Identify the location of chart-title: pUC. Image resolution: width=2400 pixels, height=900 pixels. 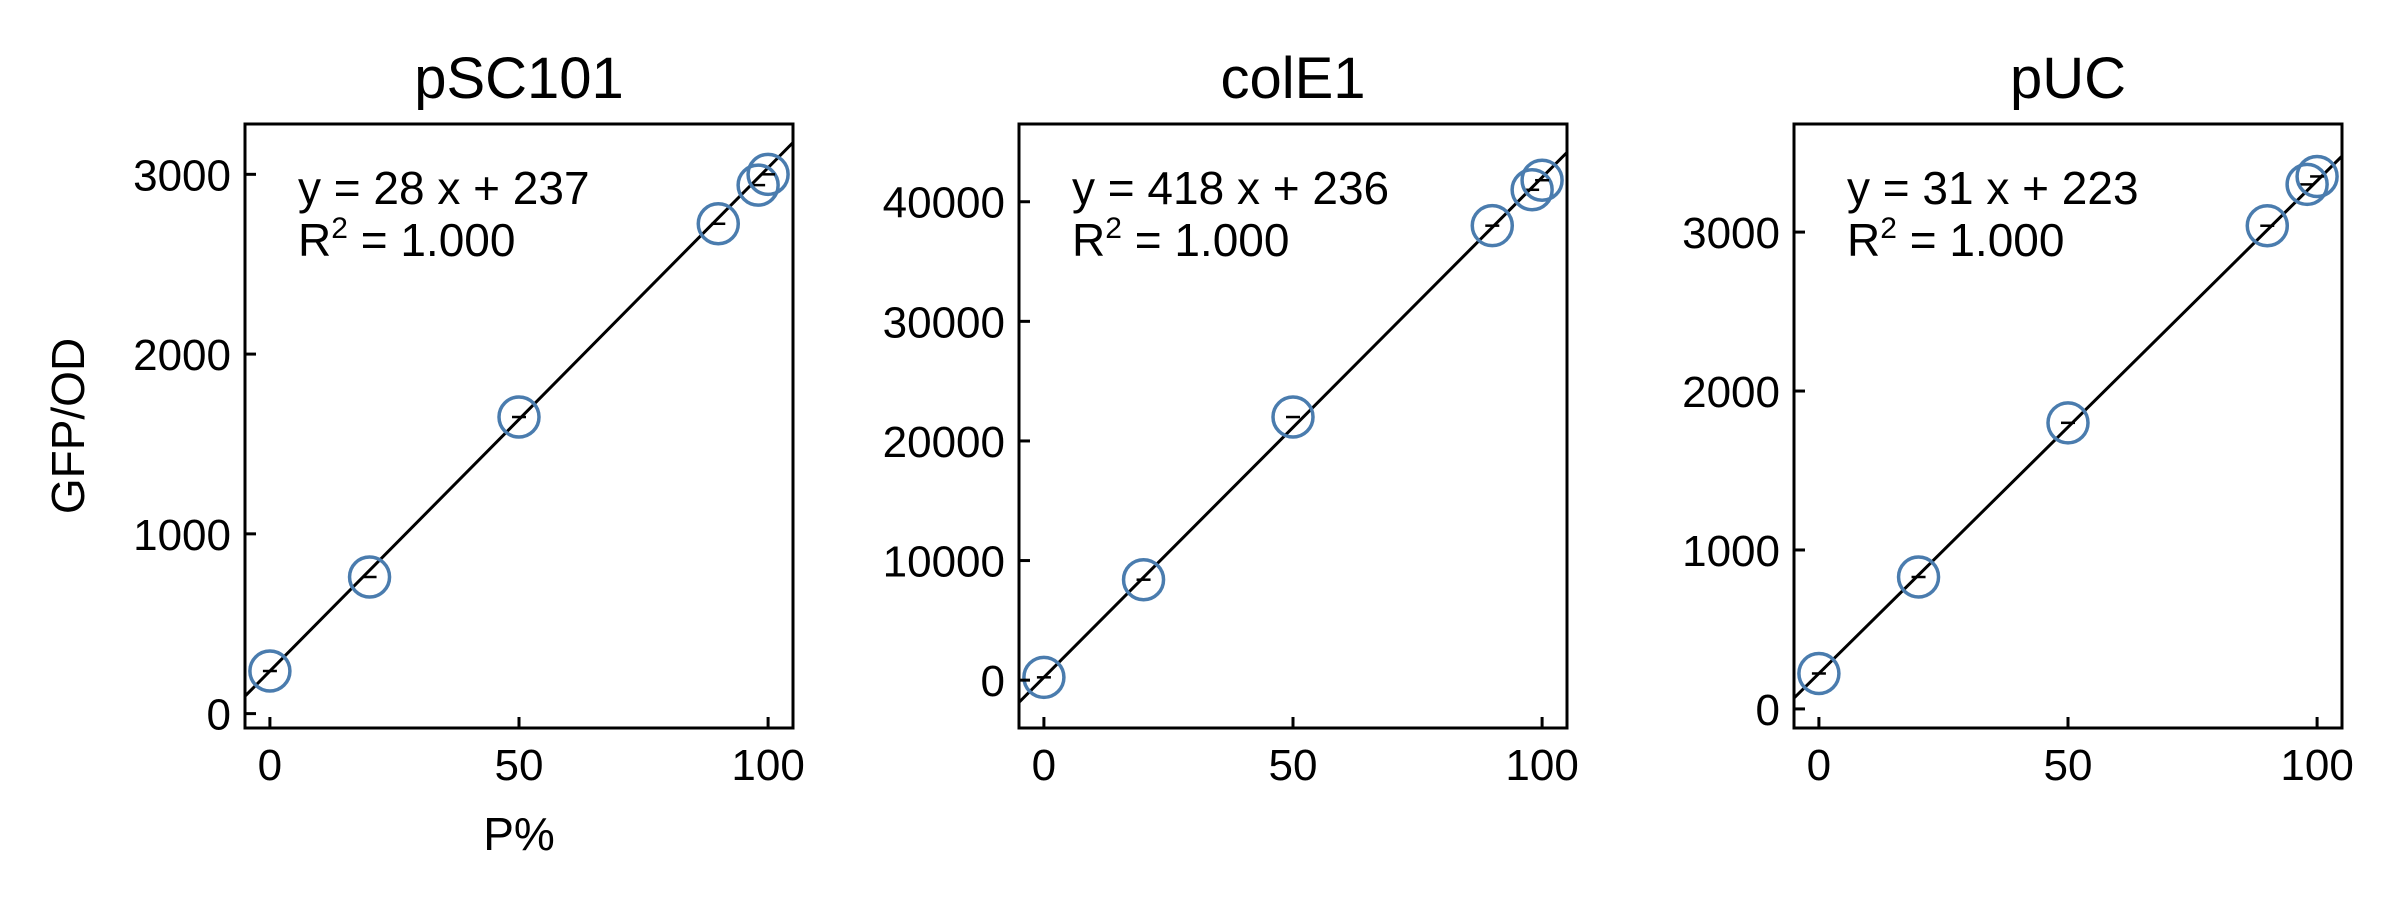
(2068, 78).